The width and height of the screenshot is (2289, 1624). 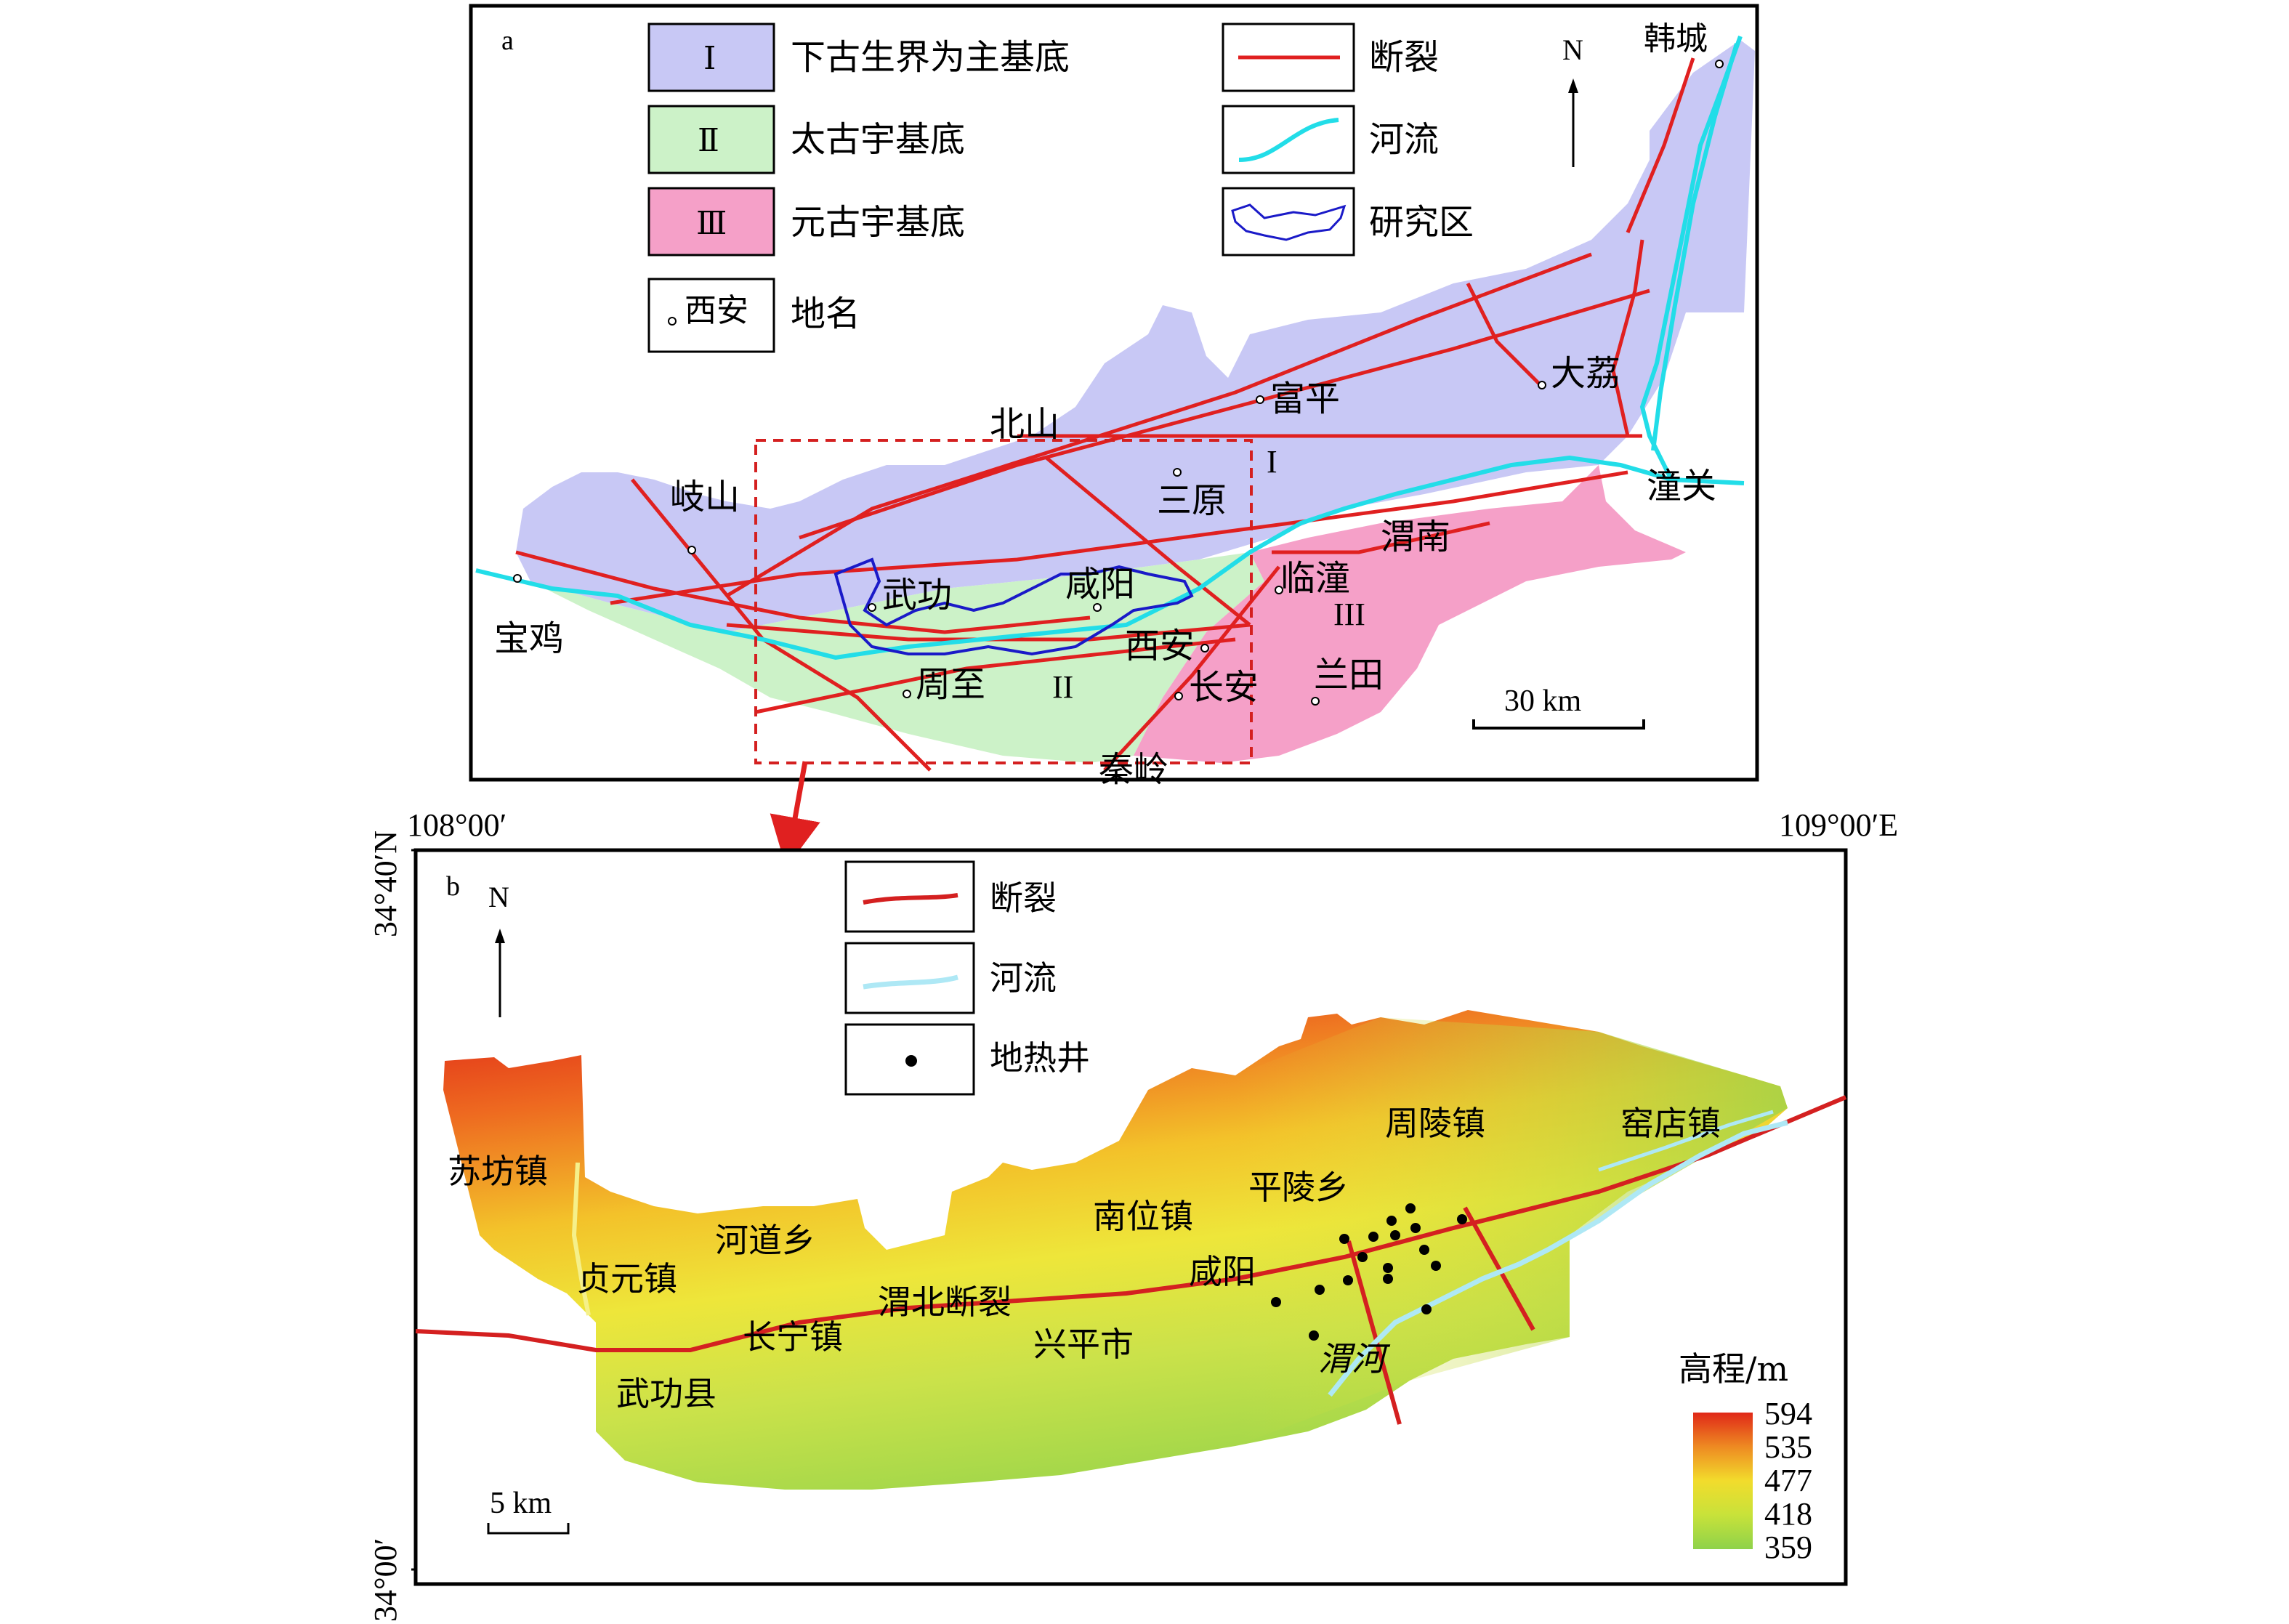 What do you see at coordinates (709, 58) in the screenshot?
I see `legend-symbol: Ⅰ` at bounding box center [709, 58].